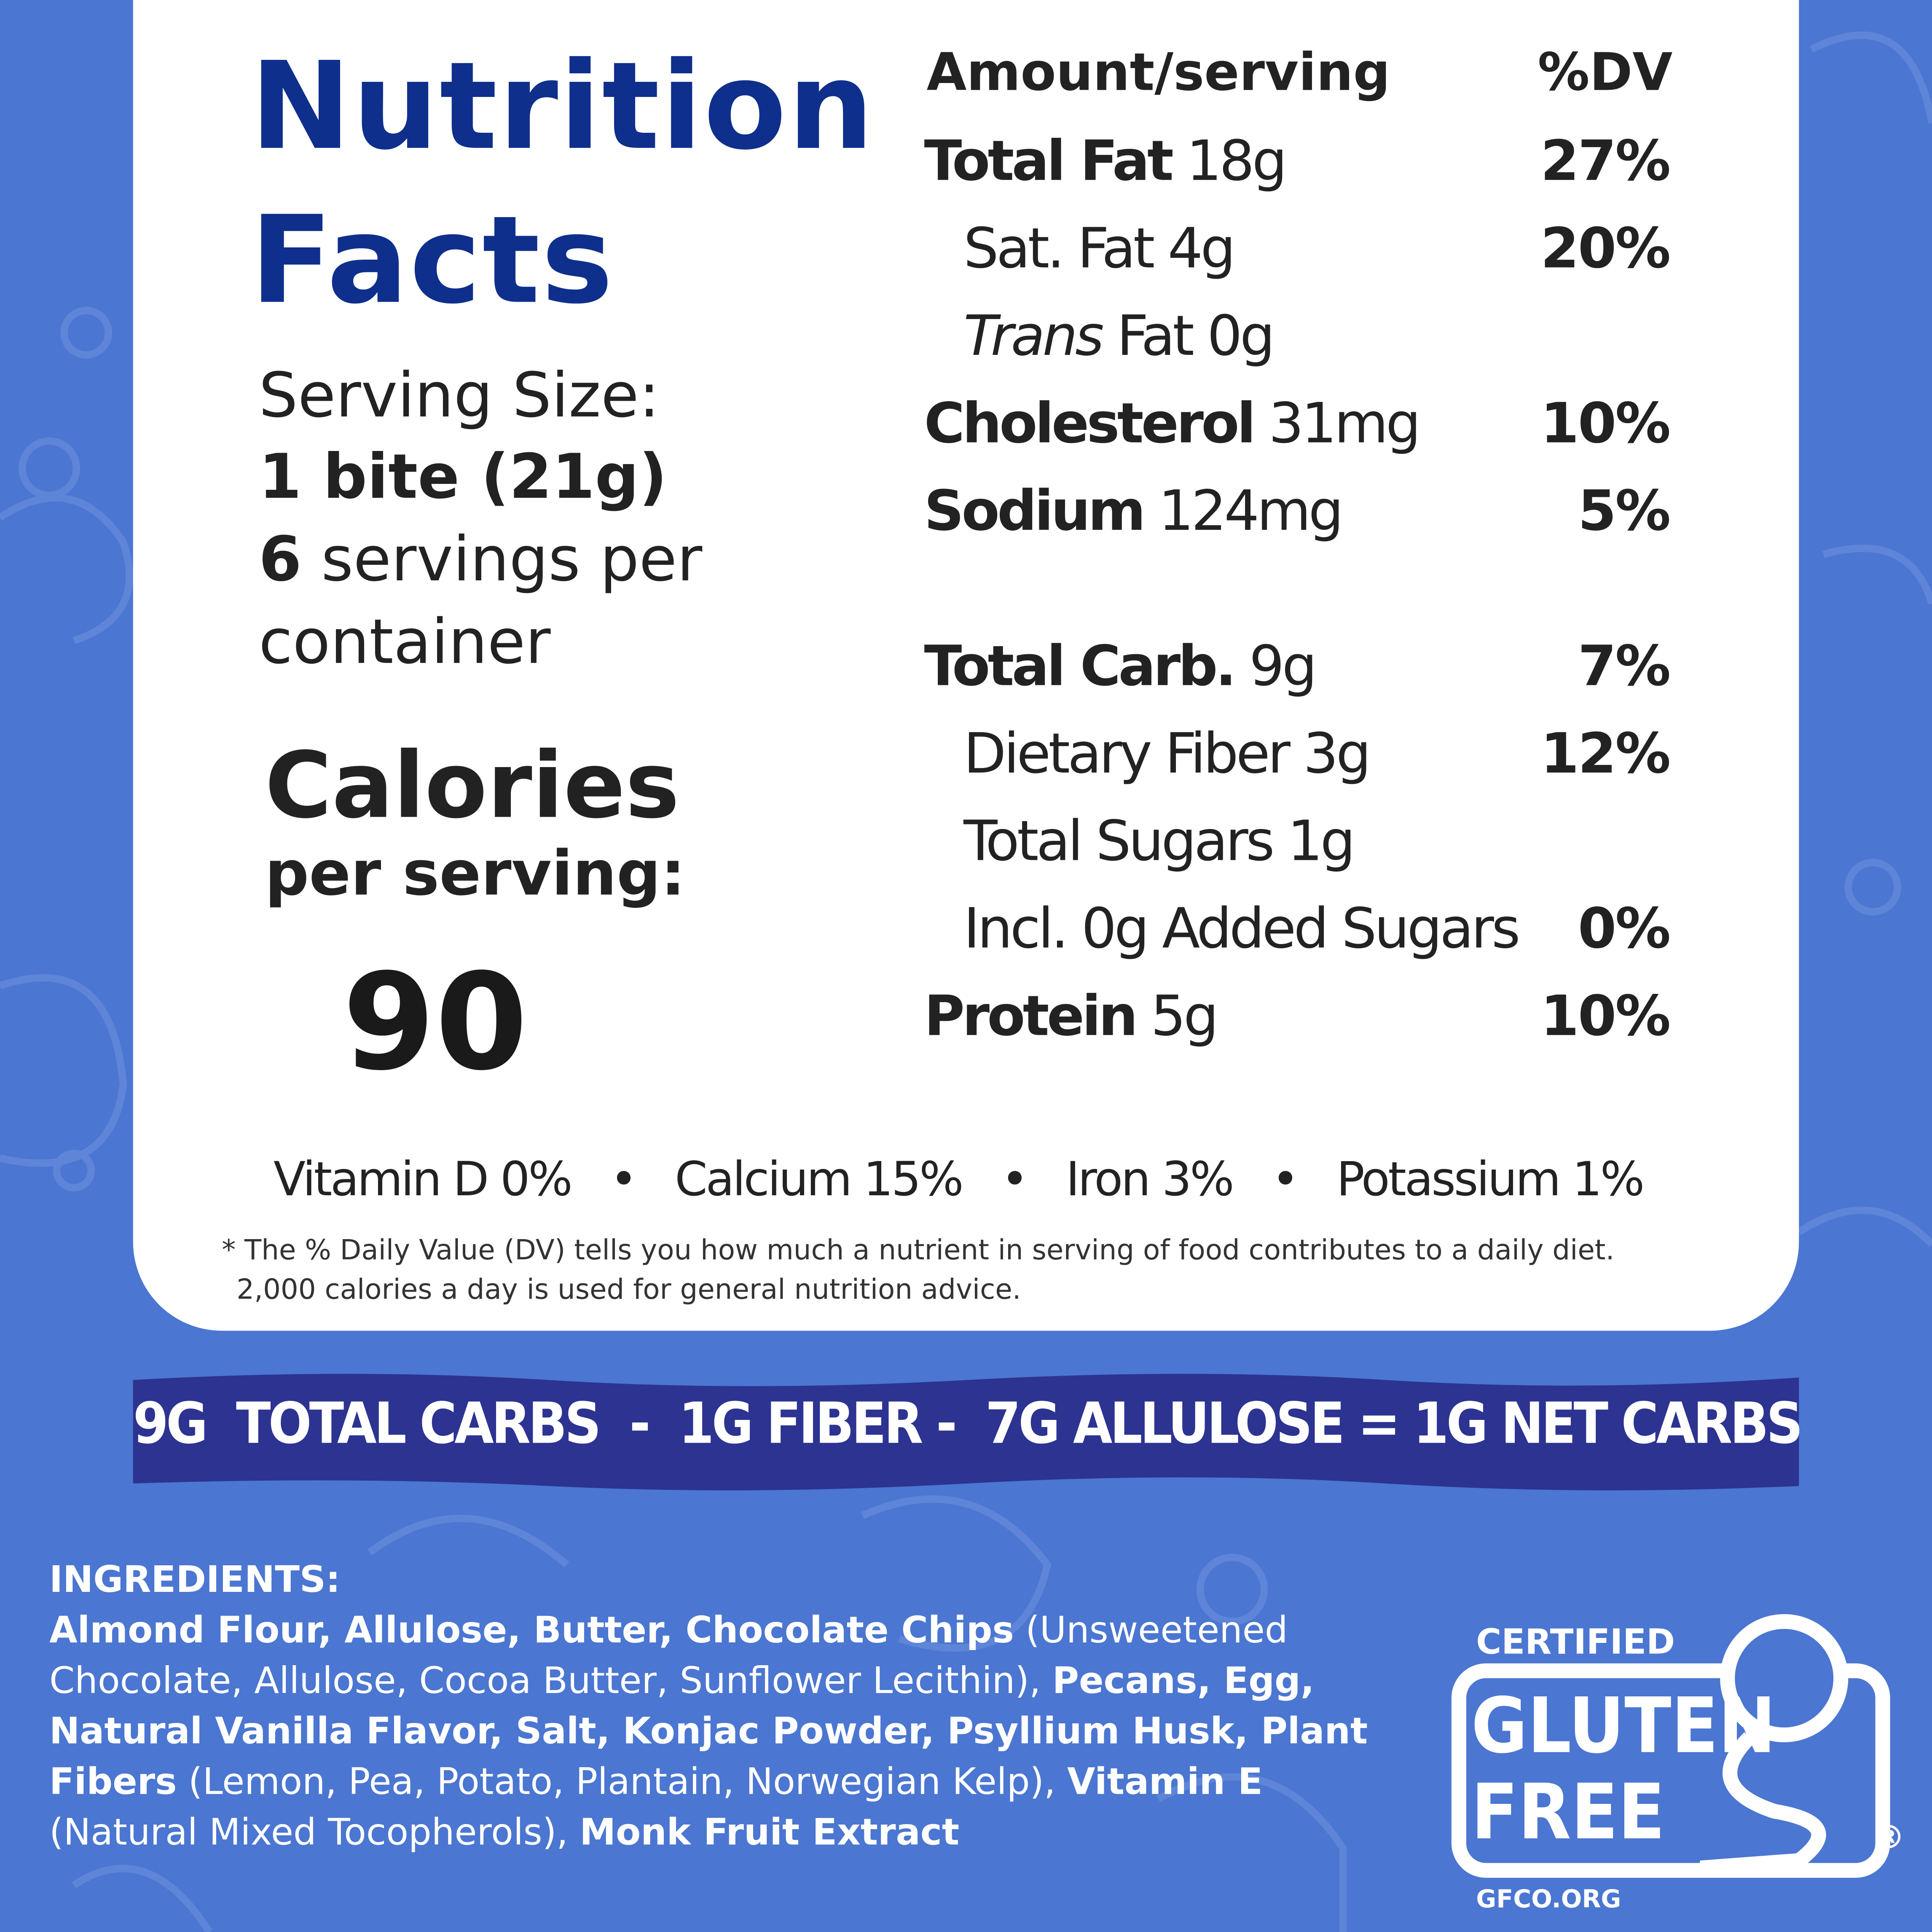 This screenshot has height=1932, width=1932. Describe the element at coordinates (1297, 161) in the screenshot. I see `nutrient-row: Total Fat 18g 27%` at that location.